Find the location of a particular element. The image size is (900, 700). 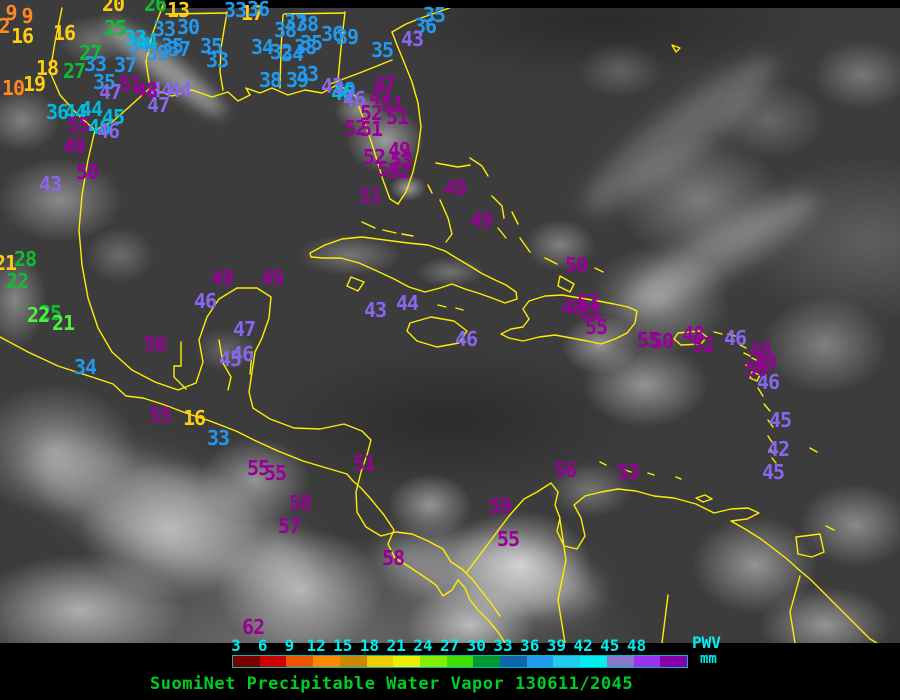

colorbar-tick-label: 39 is located at coordinates (556, 645).